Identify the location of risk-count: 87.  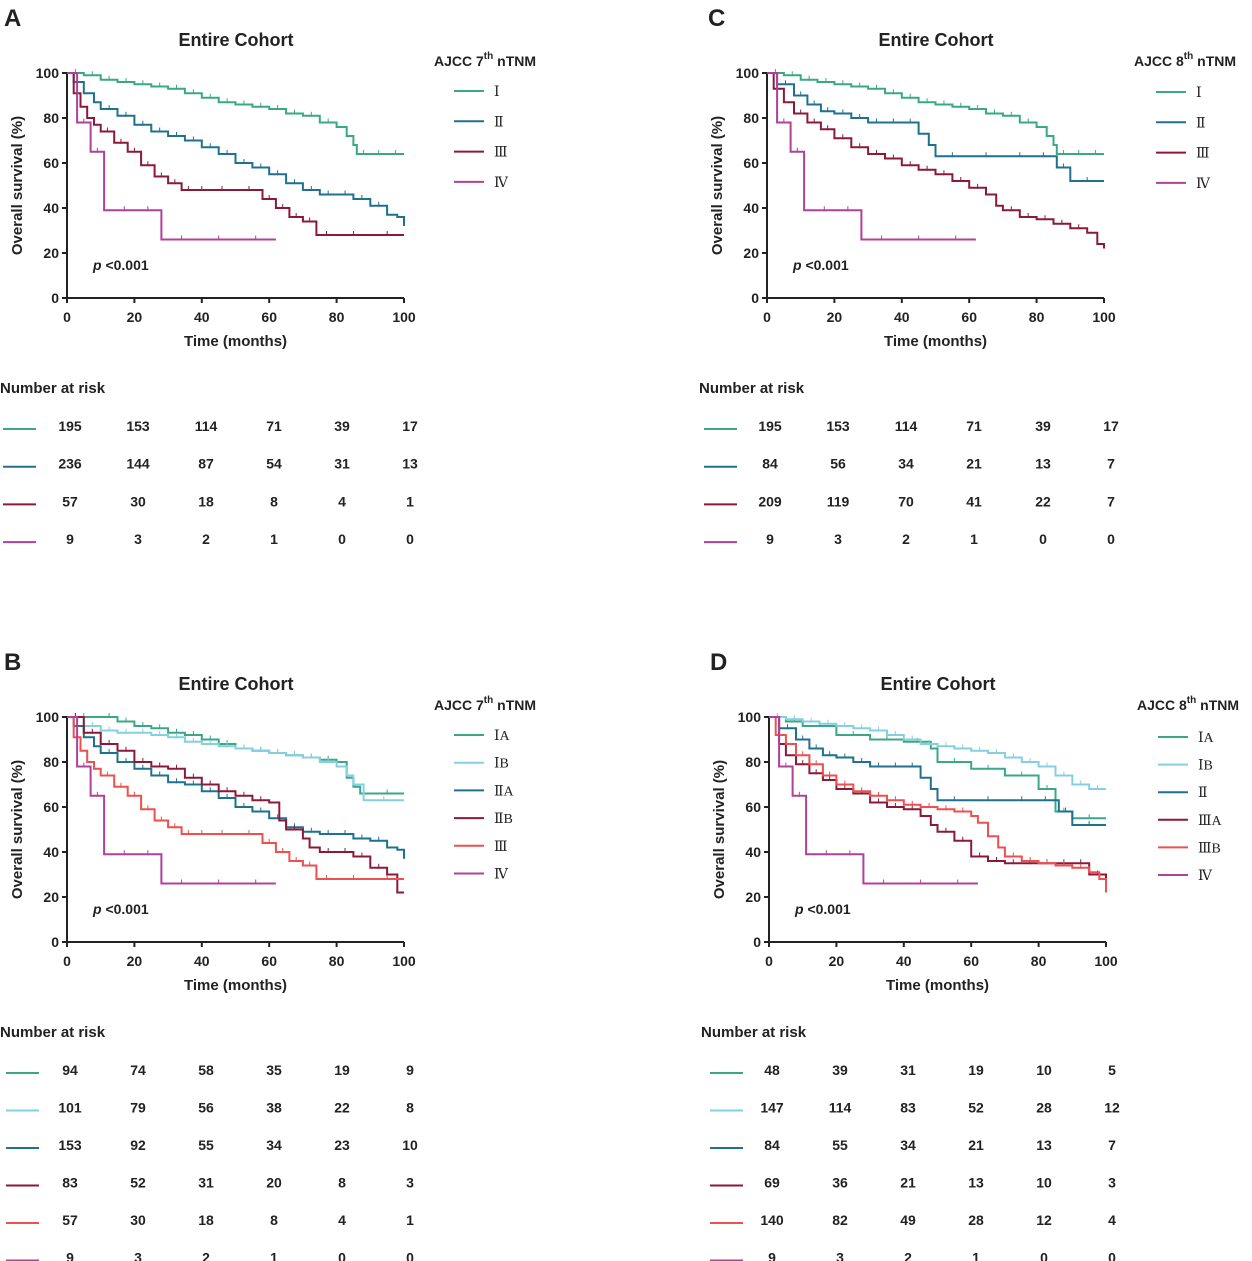
(206, 464).